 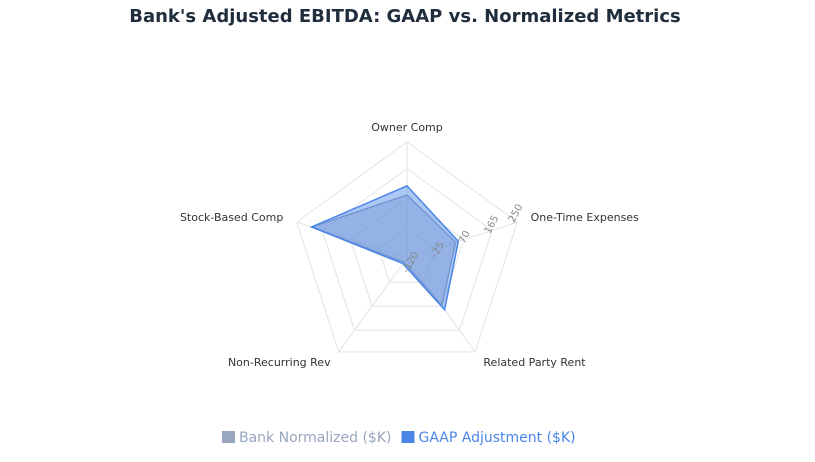 What do you see at coordinates (399, 438) in the screenshot?
I see `legend: Bank Normalized ($K) GAAP Adjustment ($K)` at bounding box center [399, 438].